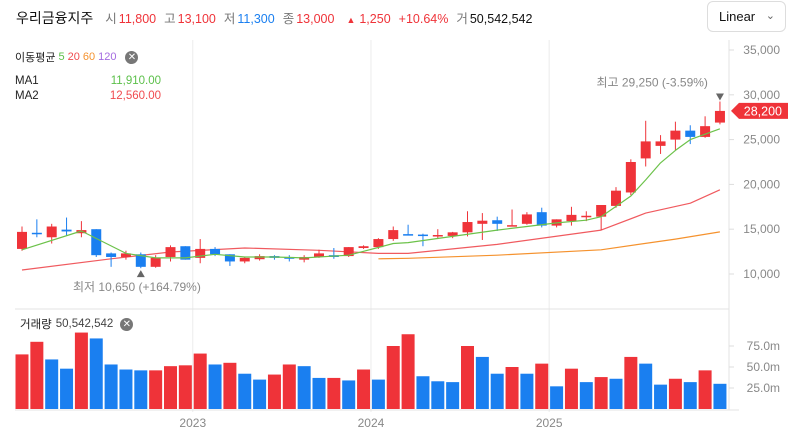 The width and height of the screenshot is (799, 439). I want to click on open-price: 11,800, so click(137, 19).